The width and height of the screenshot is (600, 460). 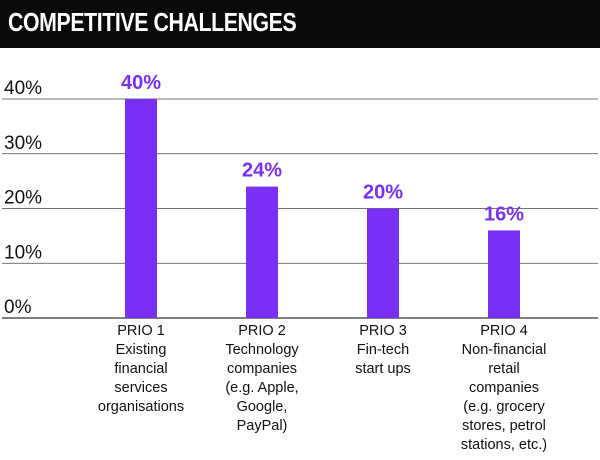 What do you see at coordinates (504, 407) in the screenshot?
I see `category-label-line: (e.g. grocery` at bounding box center [504, 407].